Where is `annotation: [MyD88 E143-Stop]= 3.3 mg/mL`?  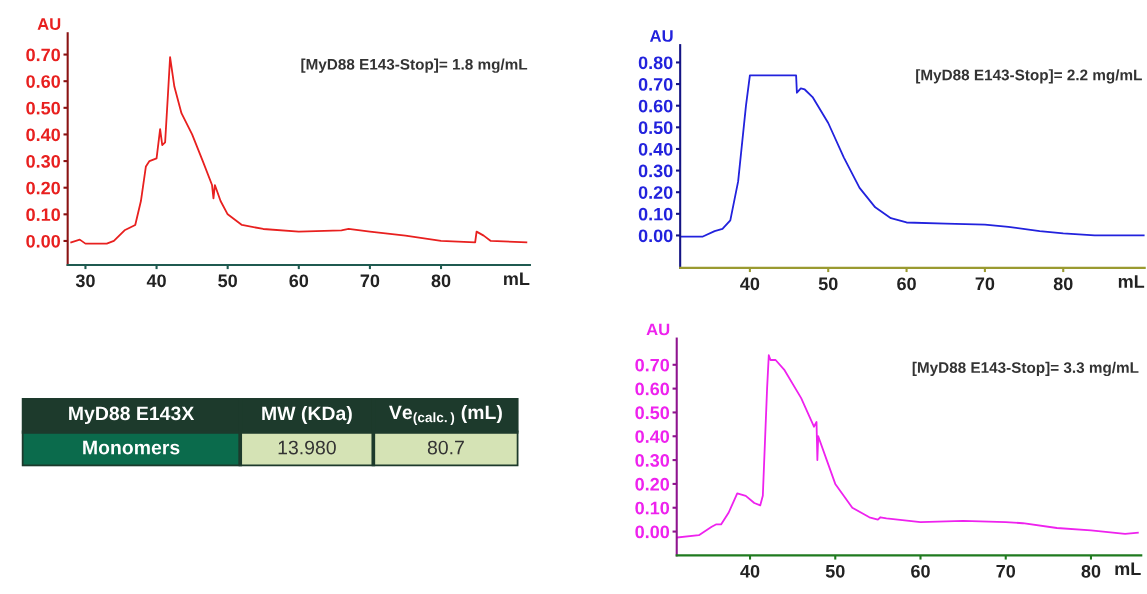
annotation: [MyD88 E143-Stop]= 3.3 mg/mL is located at coordinates (1025, 369).